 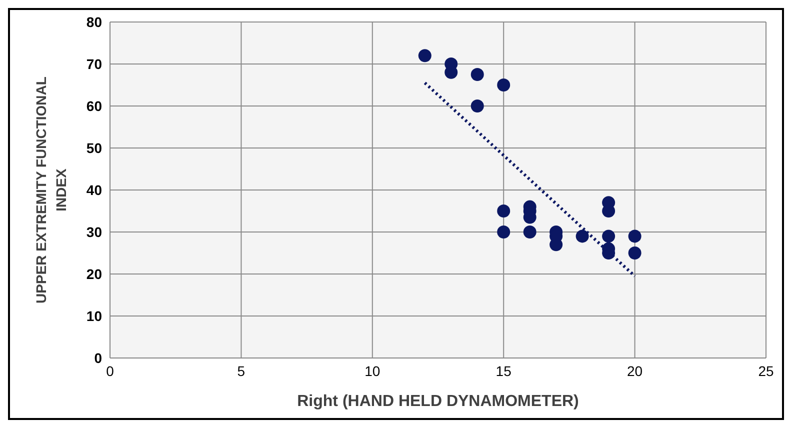 I want to click on y-tick-label: 80, so click(x=94, y=22).